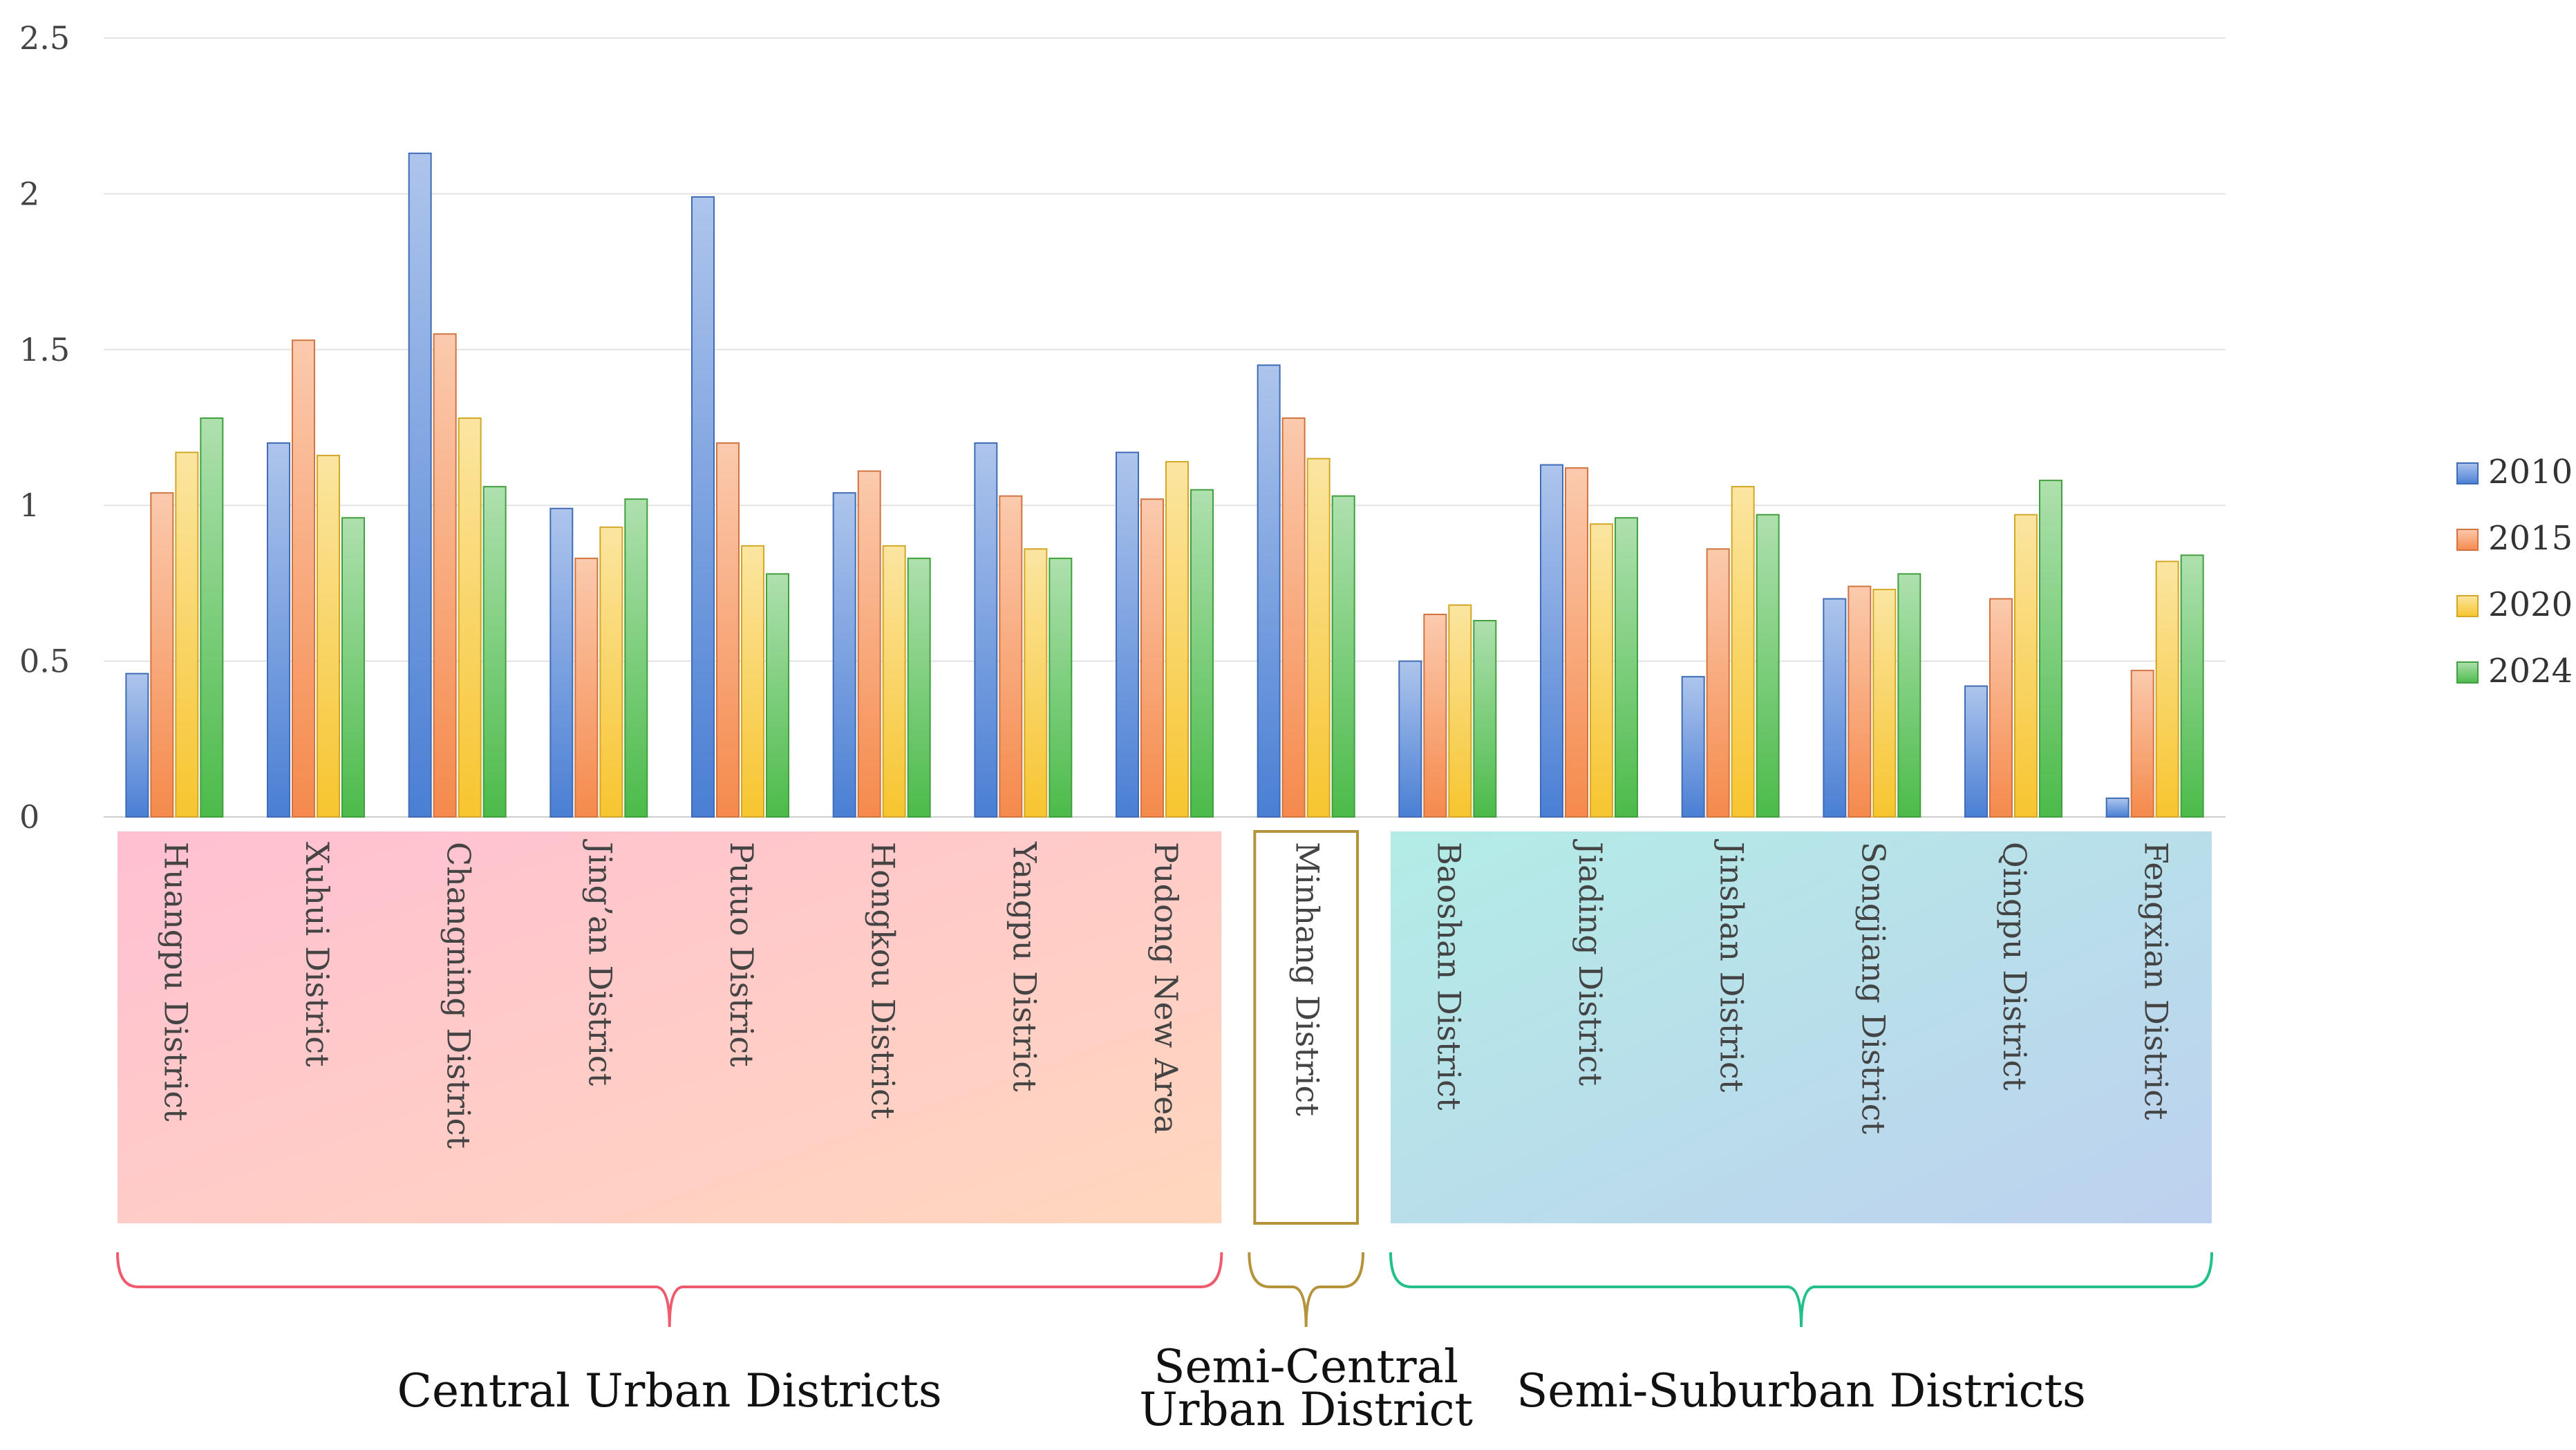 Image resolution: width=2576 pixels, height=1450 pixels. I want to click on category-label: Pudong New Area, so click(1166, 988).